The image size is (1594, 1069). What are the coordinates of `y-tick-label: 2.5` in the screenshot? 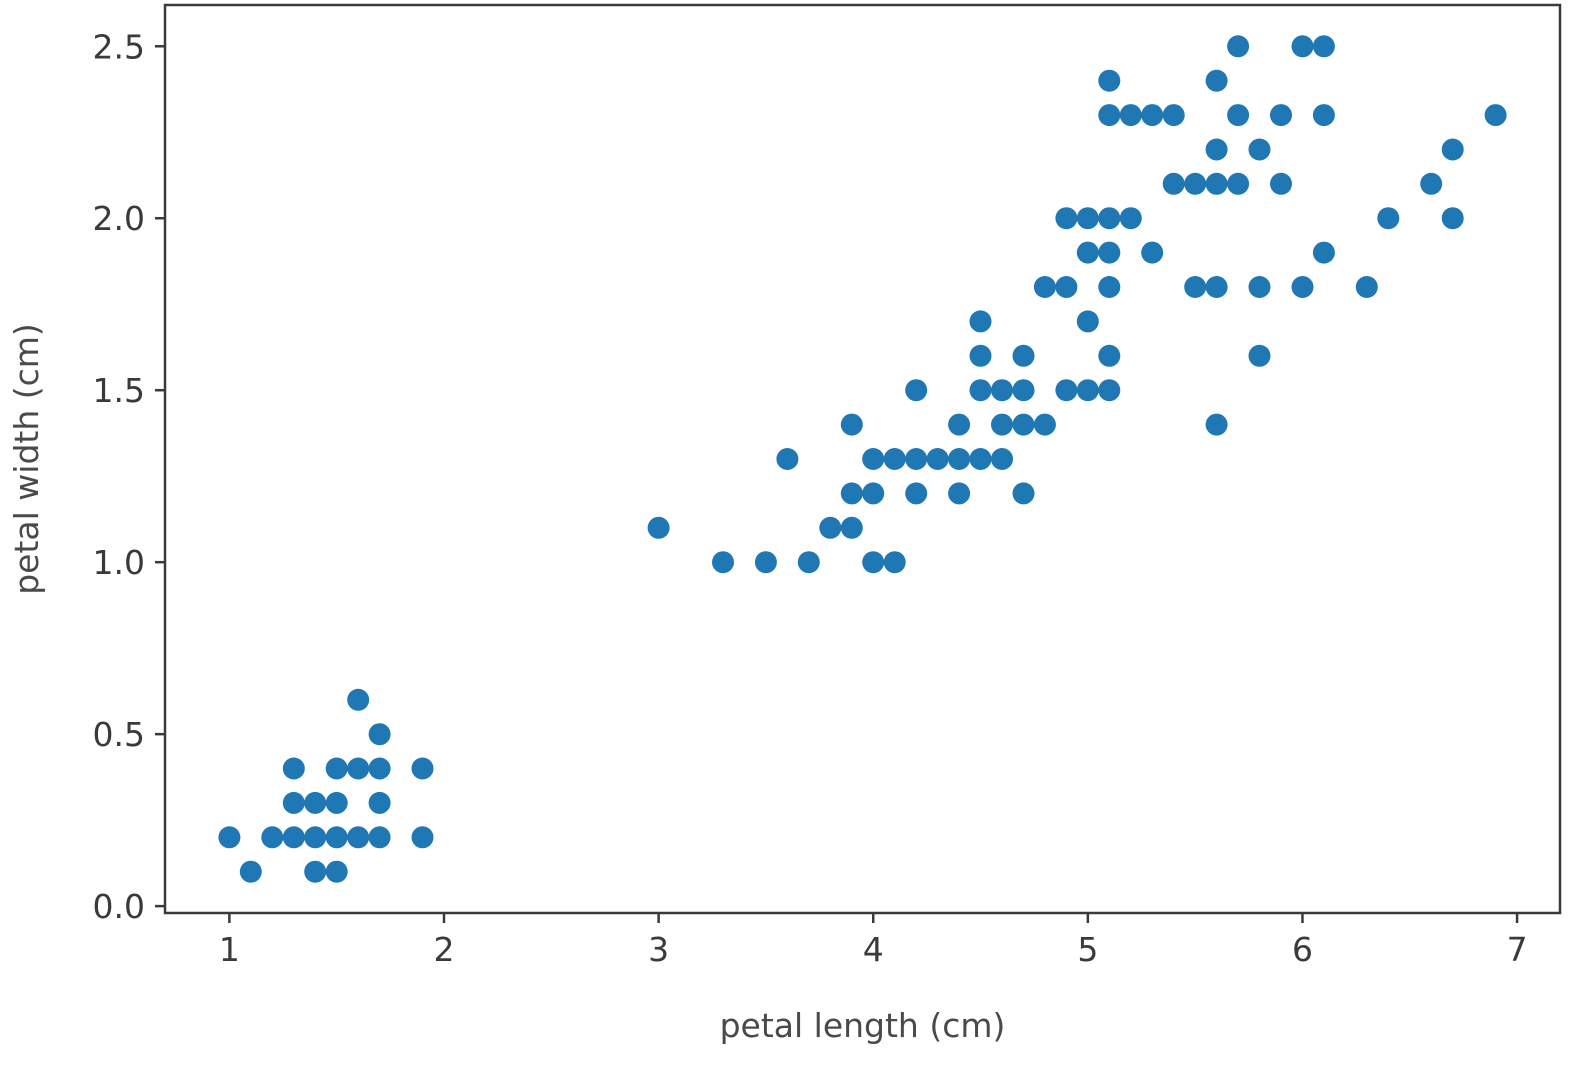 It's located at (119, 46).